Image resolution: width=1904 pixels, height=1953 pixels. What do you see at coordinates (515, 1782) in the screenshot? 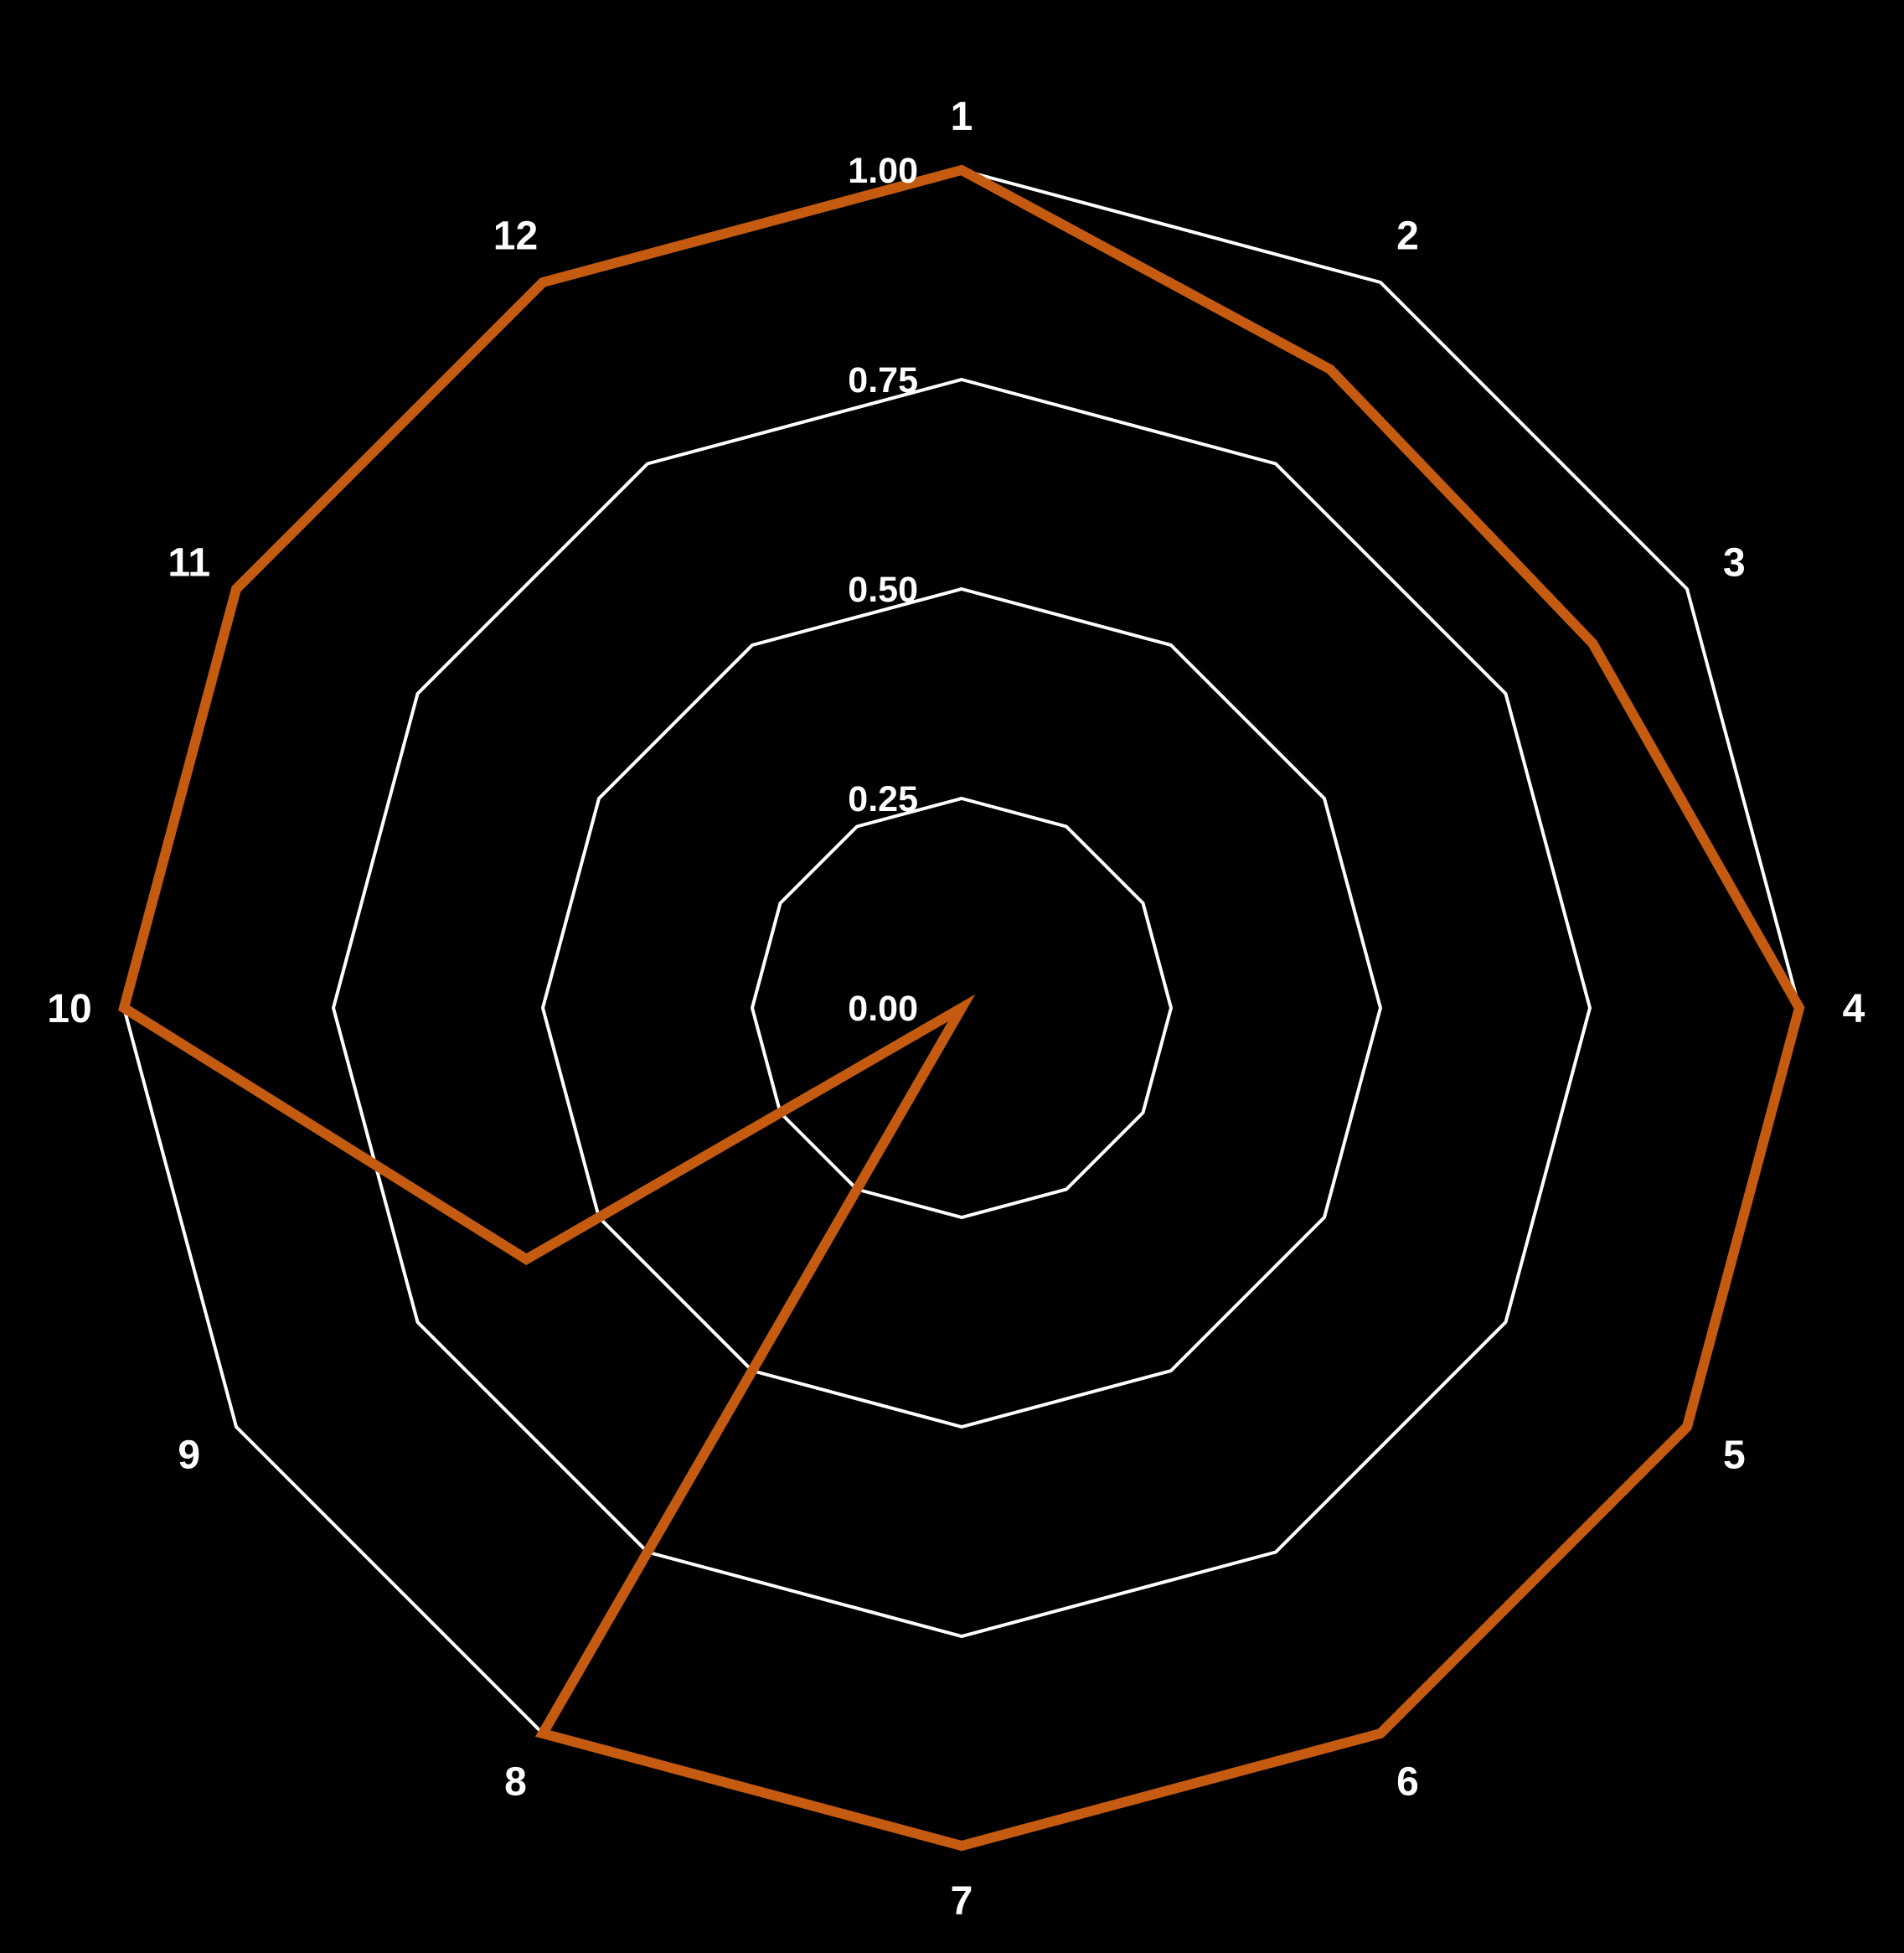
I see `category-label: 8` at bounding box center [515, 1782].